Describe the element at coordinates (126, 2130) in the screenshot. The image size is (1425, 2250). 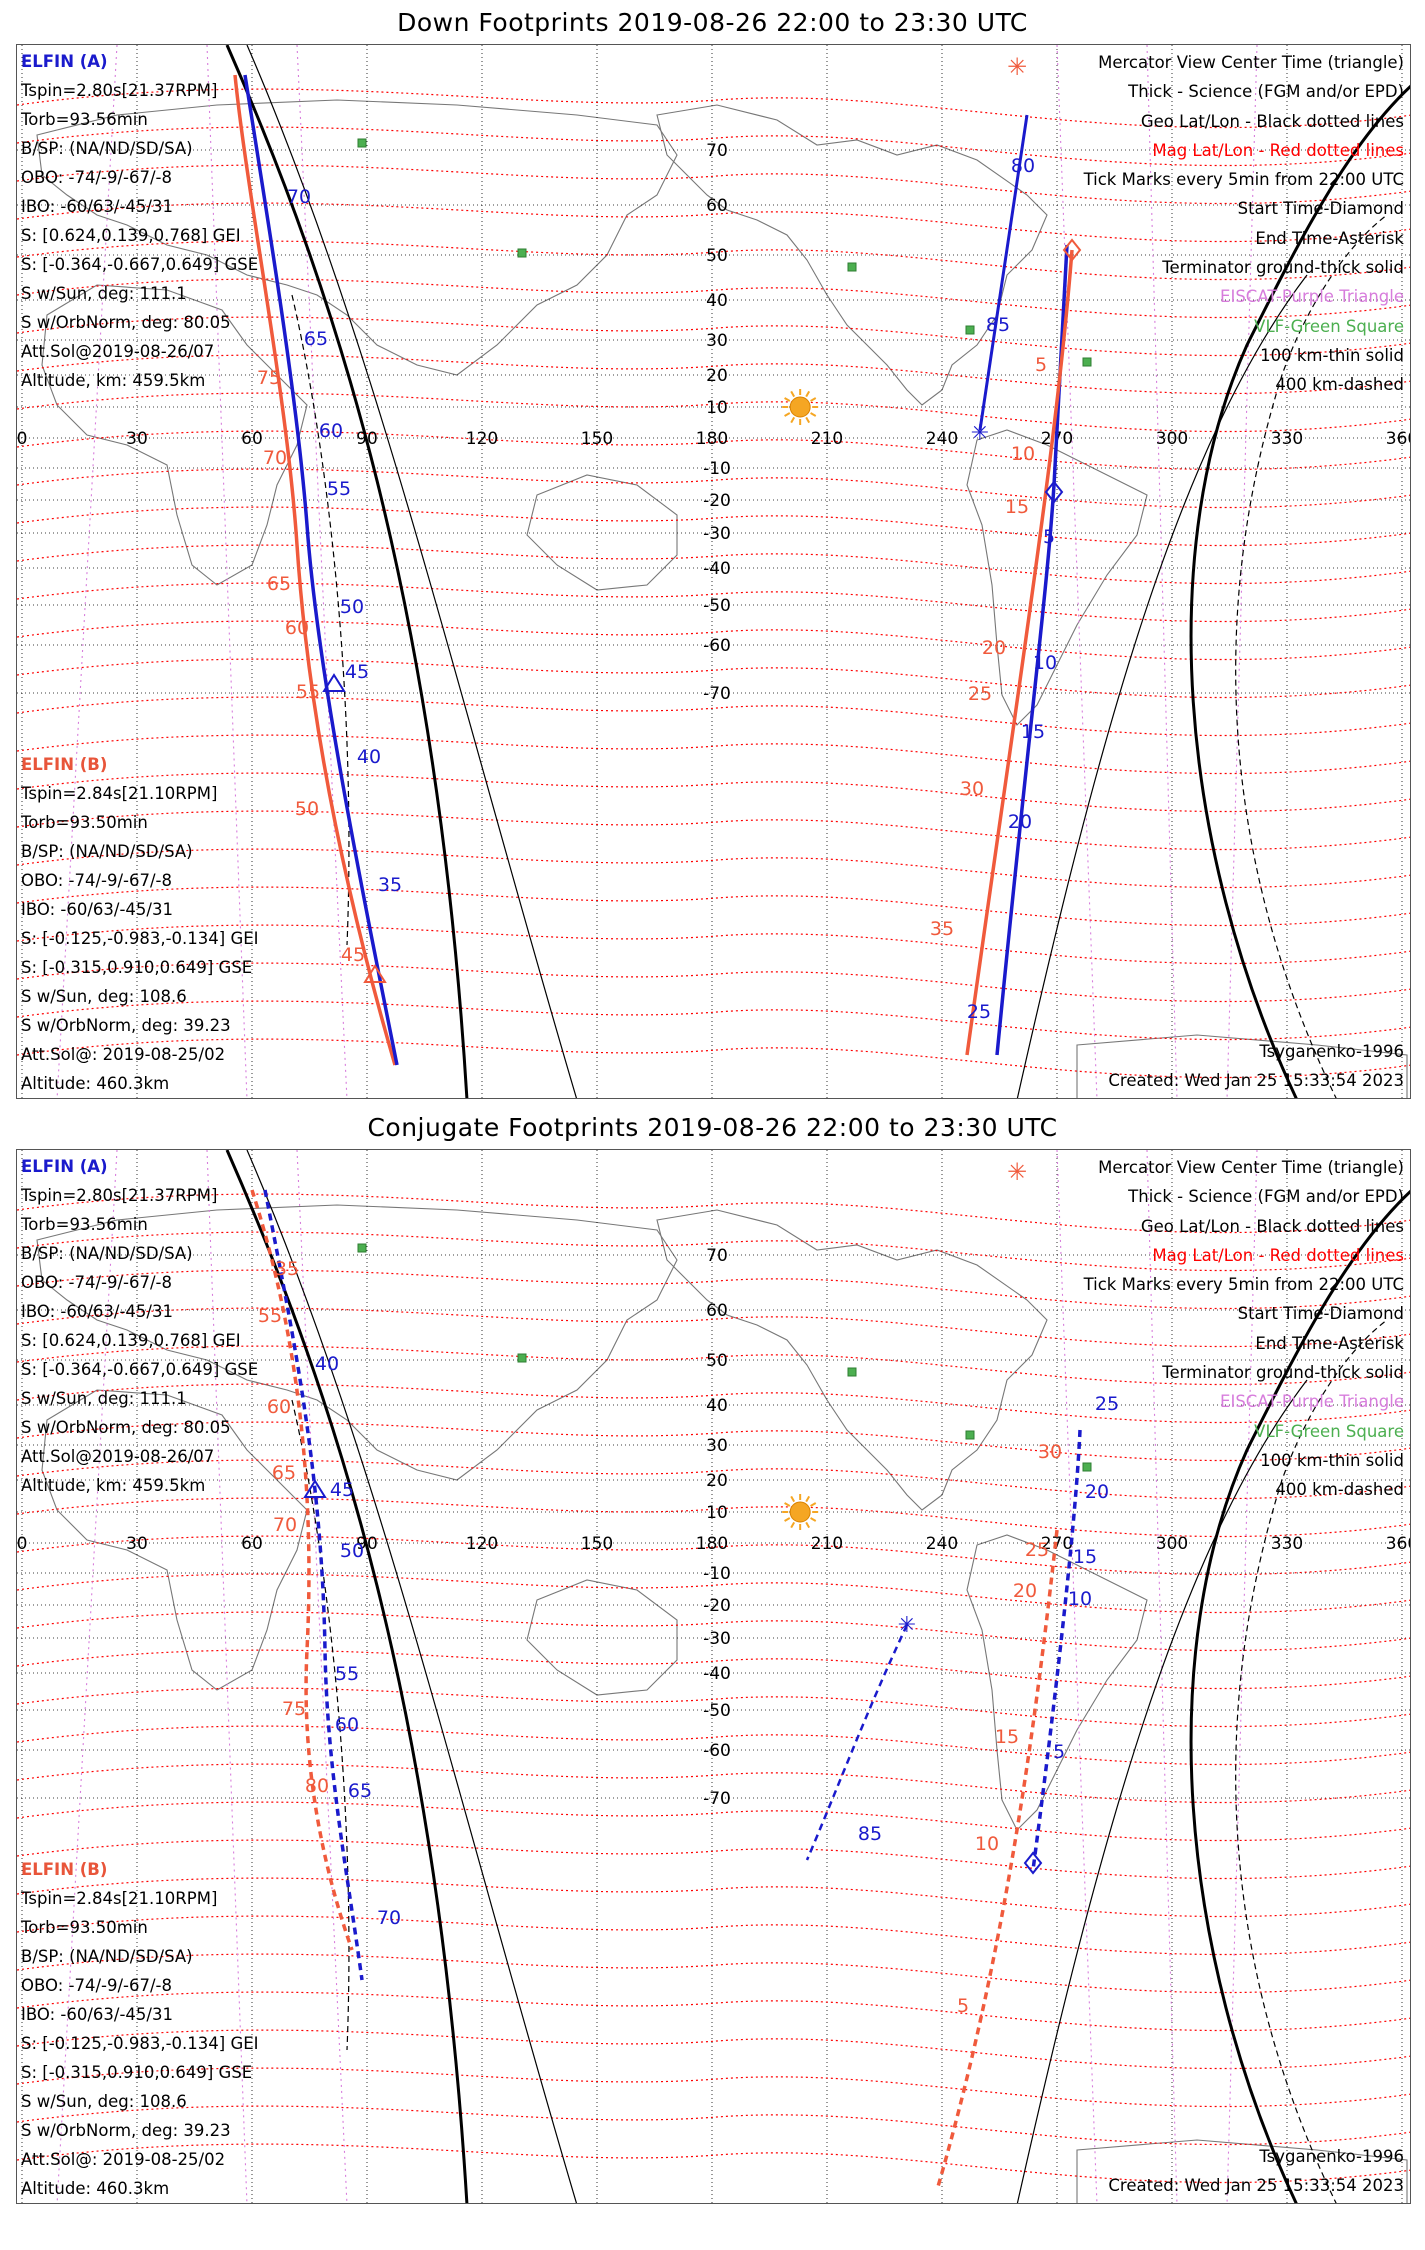
I see `elfin-b-line: S w/OrbNorm, deg: 39.23` at that location.